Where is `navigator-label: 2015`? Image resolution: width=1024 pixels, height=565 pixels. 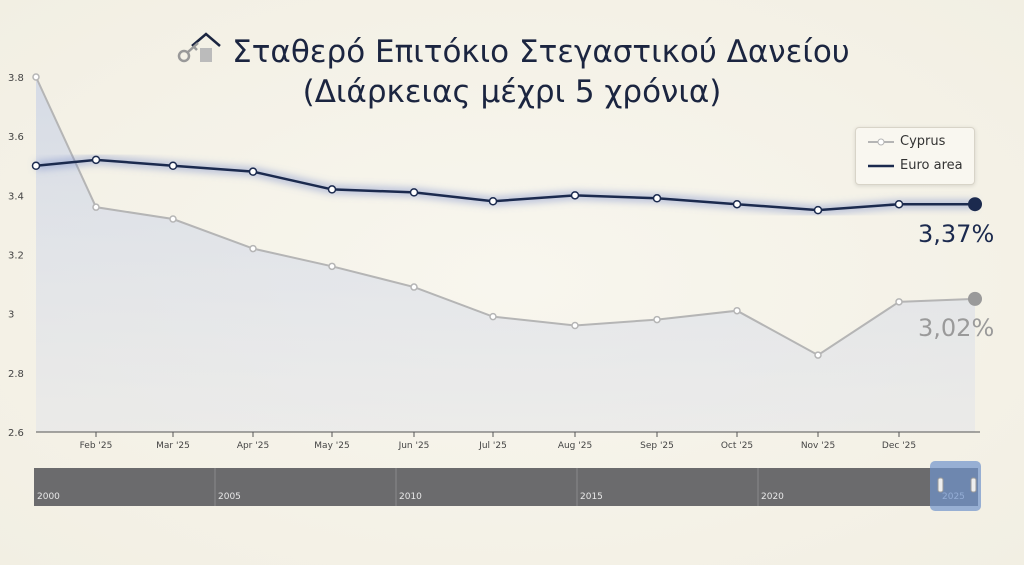
navigator-label: 2015 is located at coordinates (591, 497).